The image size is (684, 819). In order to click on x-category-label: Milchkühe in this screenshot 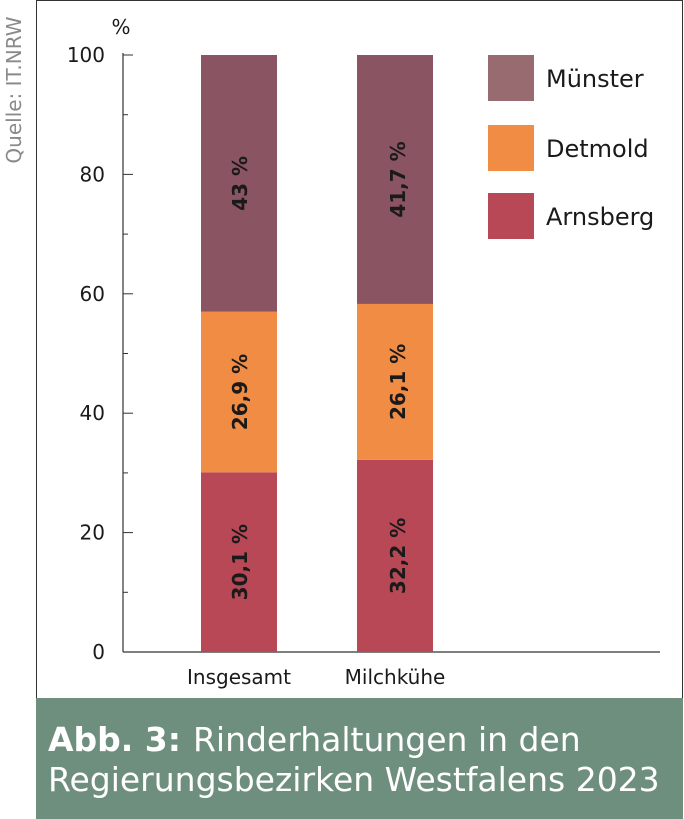, I will do `click(395, 677)`.